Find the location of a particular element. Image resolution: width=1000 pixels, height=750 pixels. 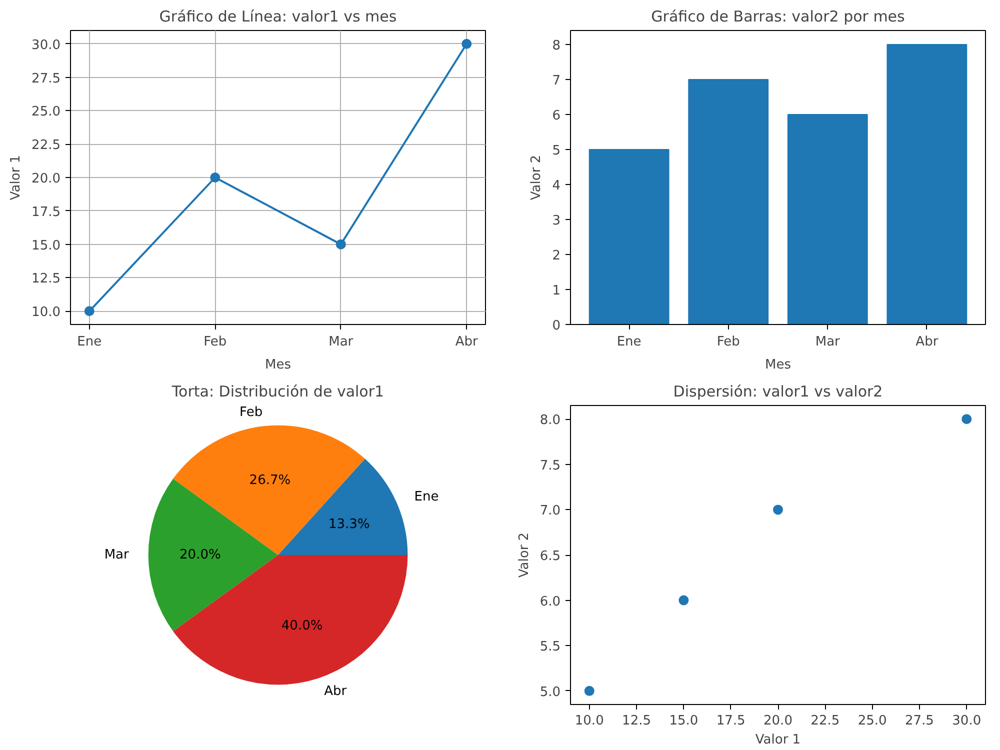

data-label: 20.0% is located at coordinates (200, 555).